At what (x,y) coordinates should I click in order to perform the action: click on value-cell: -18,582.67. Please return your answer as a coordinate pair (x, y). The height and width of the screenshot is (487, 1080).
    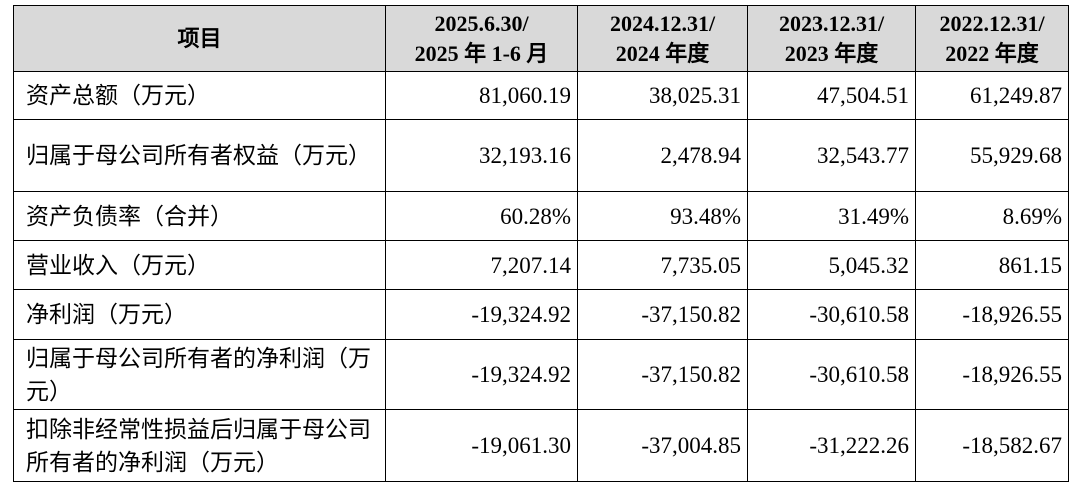
    Looking at the image, I should click on (992, 445).